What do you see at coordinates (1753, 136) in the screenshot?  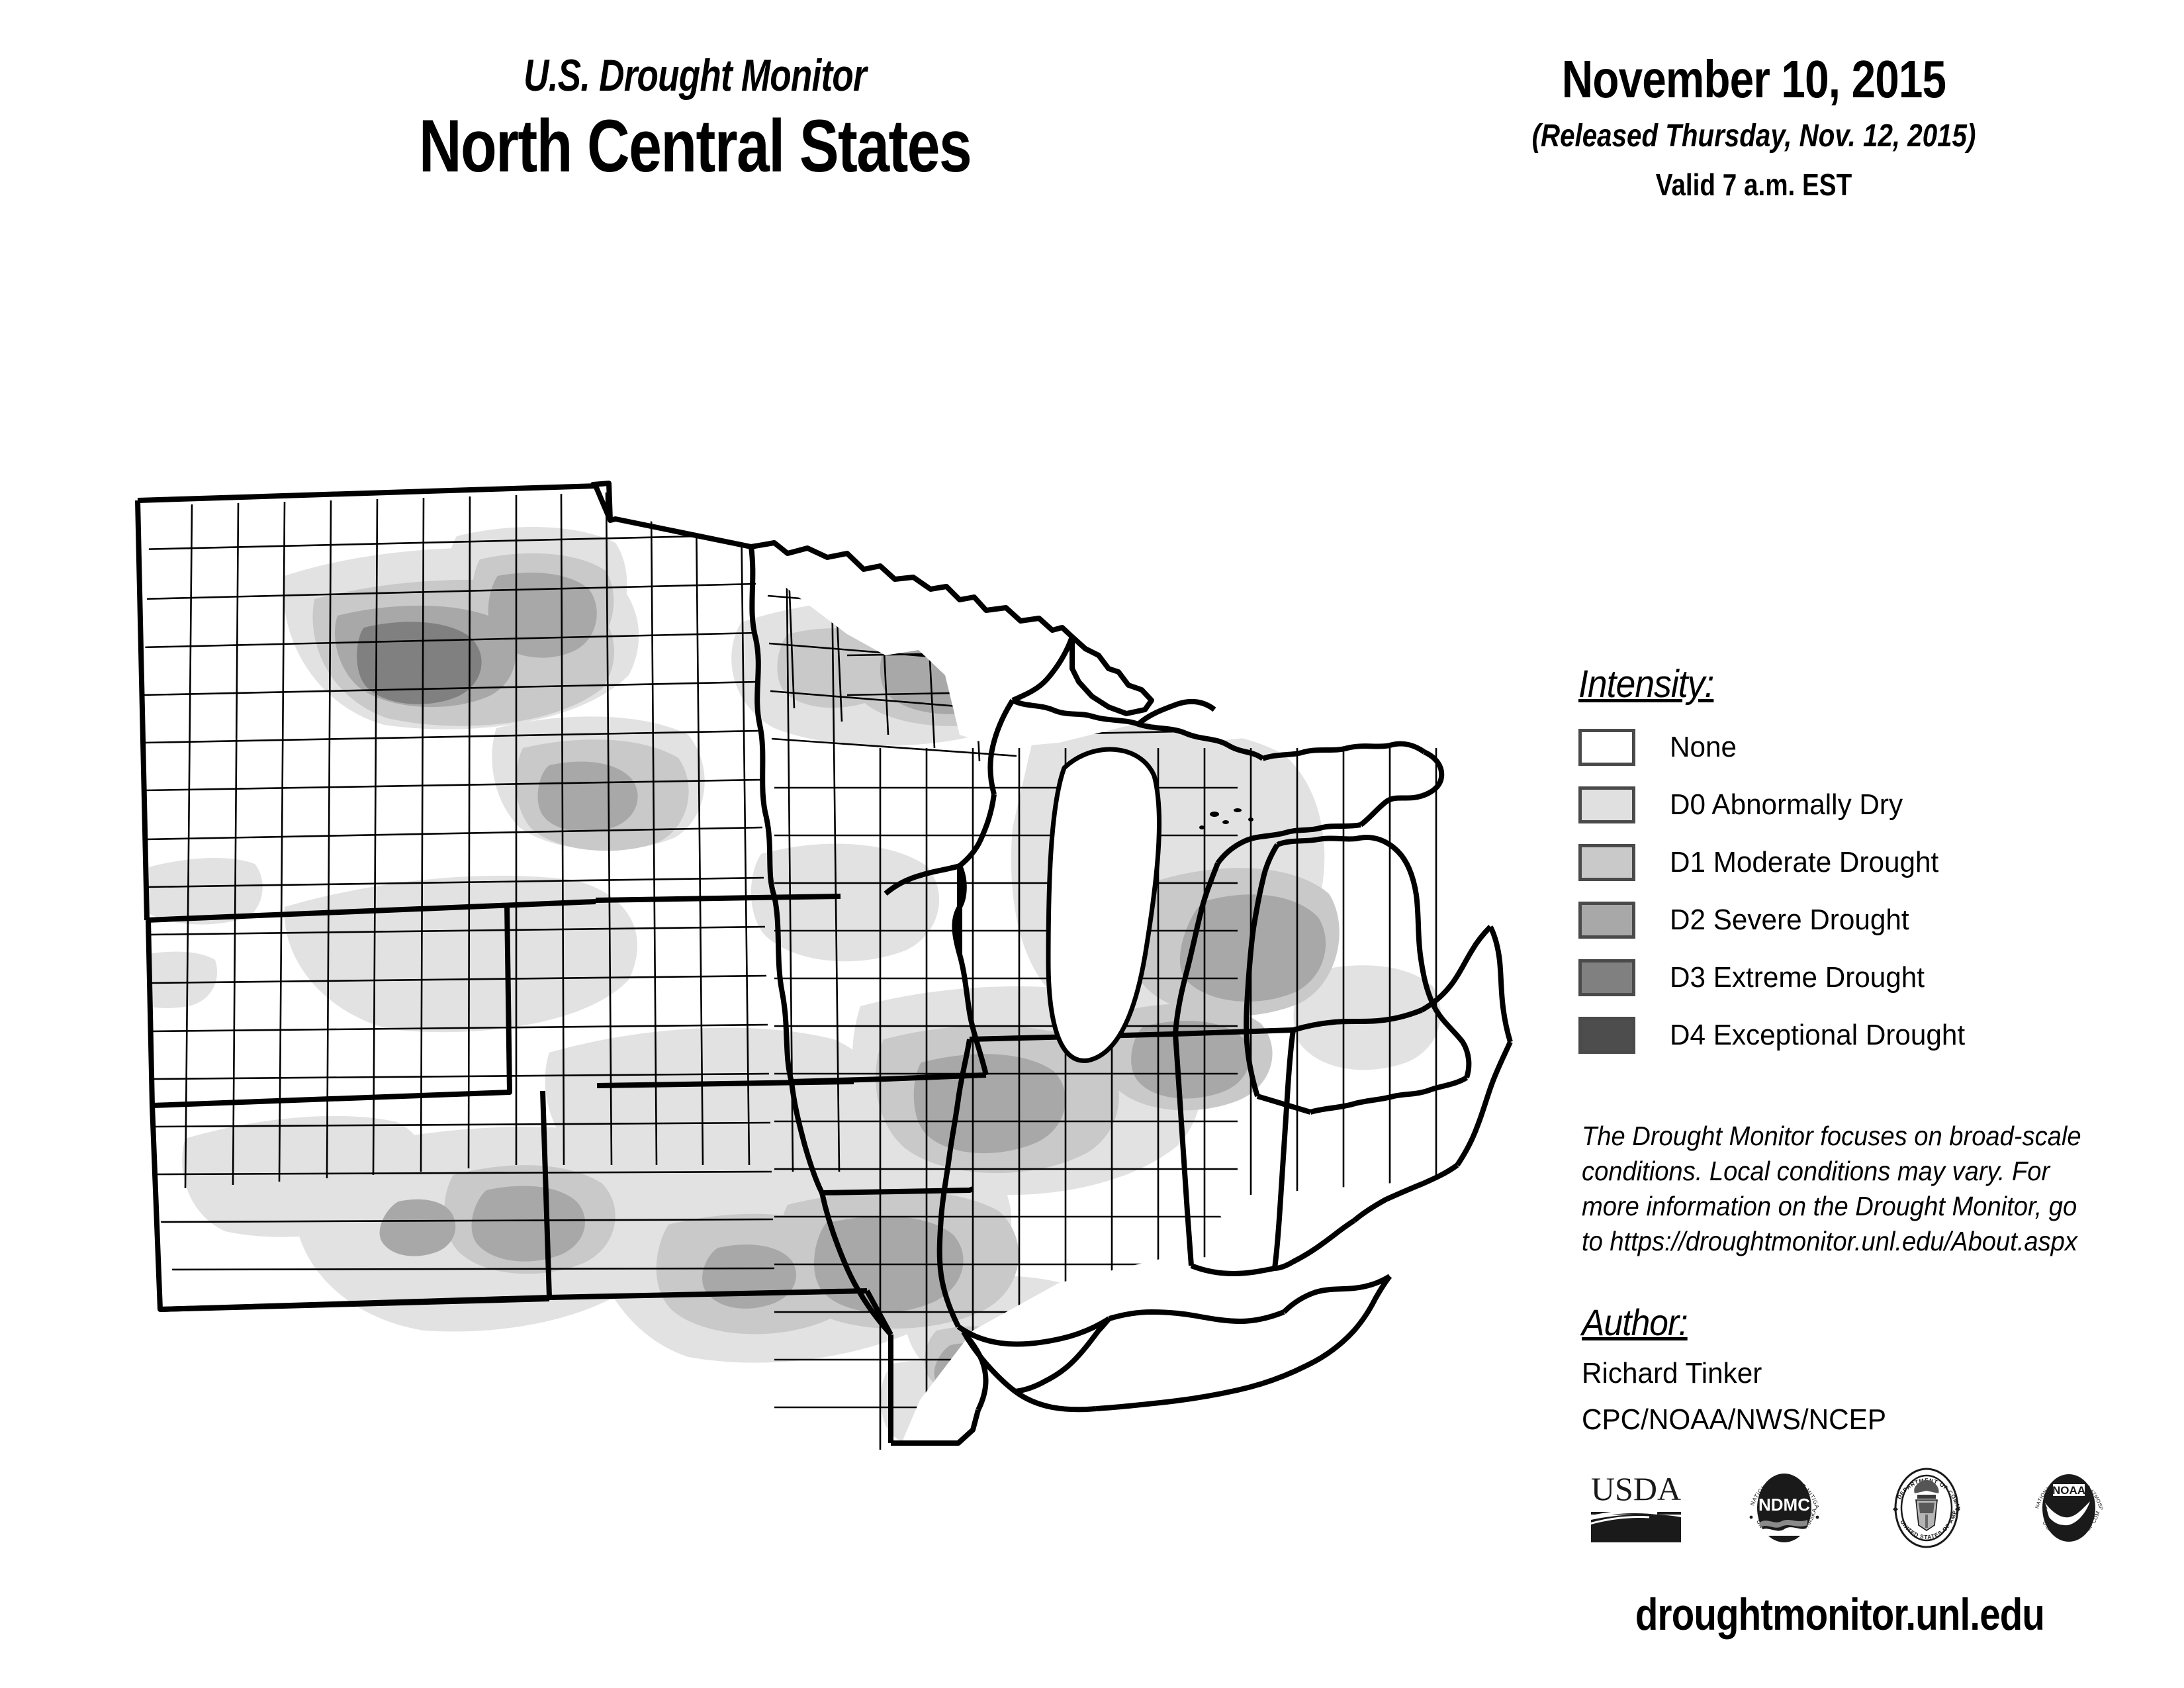 I see `release-date: (Released Thursday, Nov. 12, 2015)` at bounding box center [1753, 136].